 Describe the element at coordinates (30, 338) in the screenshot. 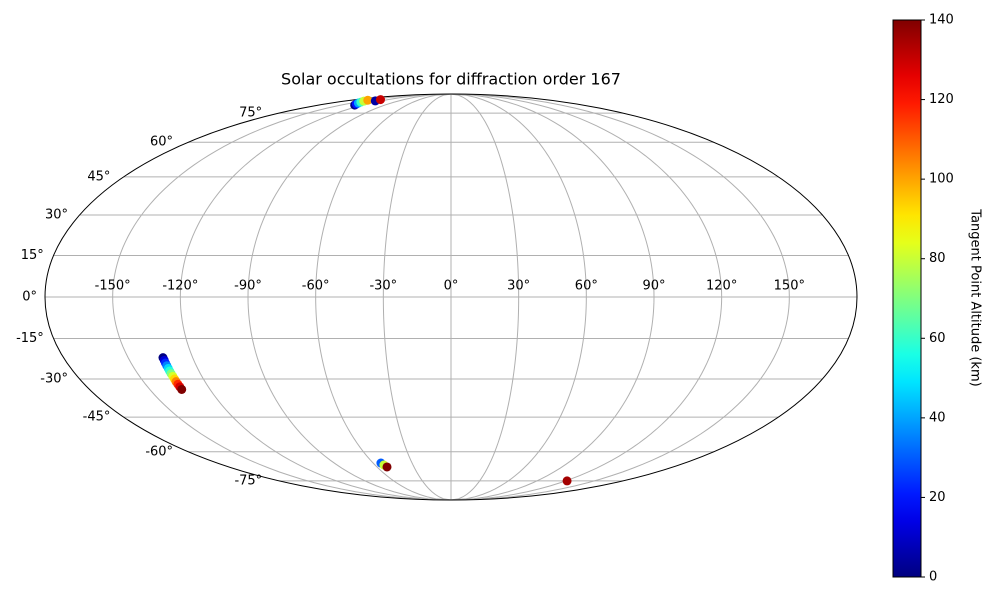

I see `y-tick-label: -15°` at that location.